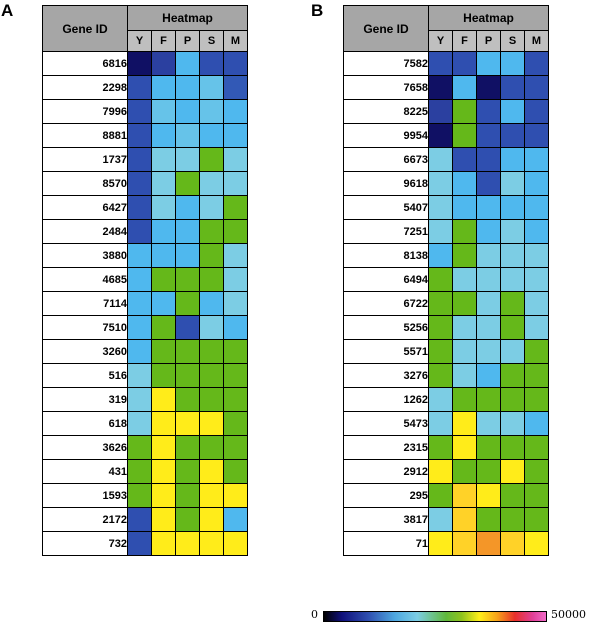  I want to click on table-row: 2315, so click(446, 447).